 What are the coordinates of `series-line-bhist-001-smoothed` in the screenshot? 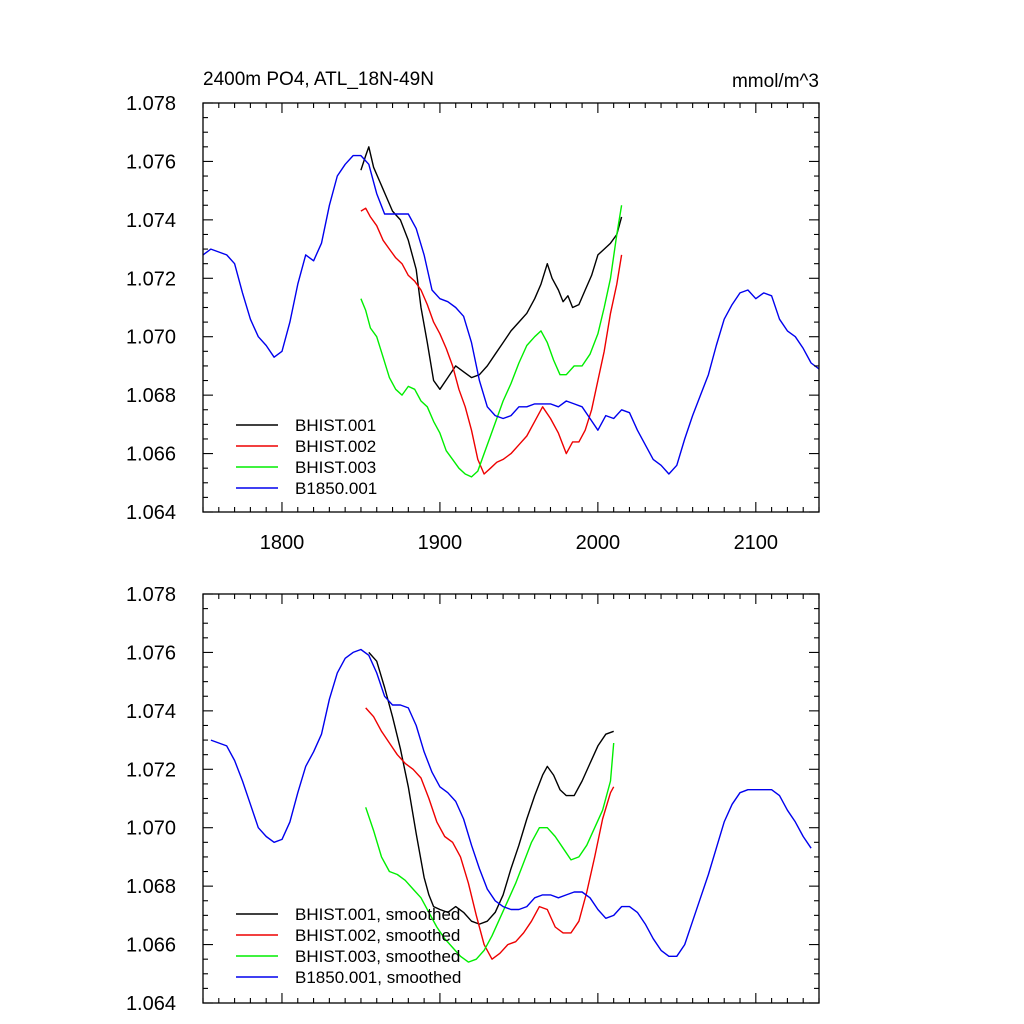 It's located at (491, 788).